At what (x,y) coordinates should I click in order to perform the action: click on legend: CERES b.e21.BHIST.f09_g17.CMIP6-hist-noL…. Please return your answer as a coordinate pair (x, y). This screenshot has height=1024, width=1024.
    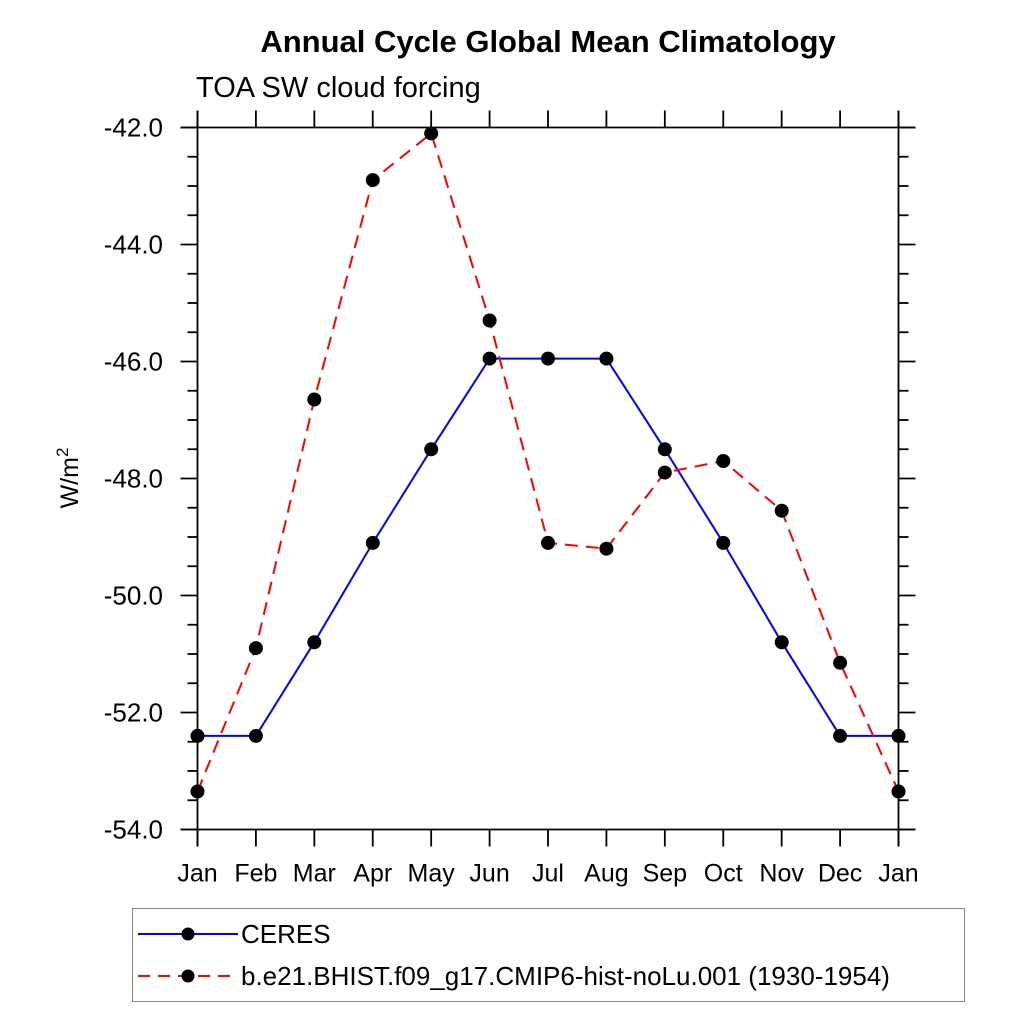
    Looking at the image, I should click on (548, 955).